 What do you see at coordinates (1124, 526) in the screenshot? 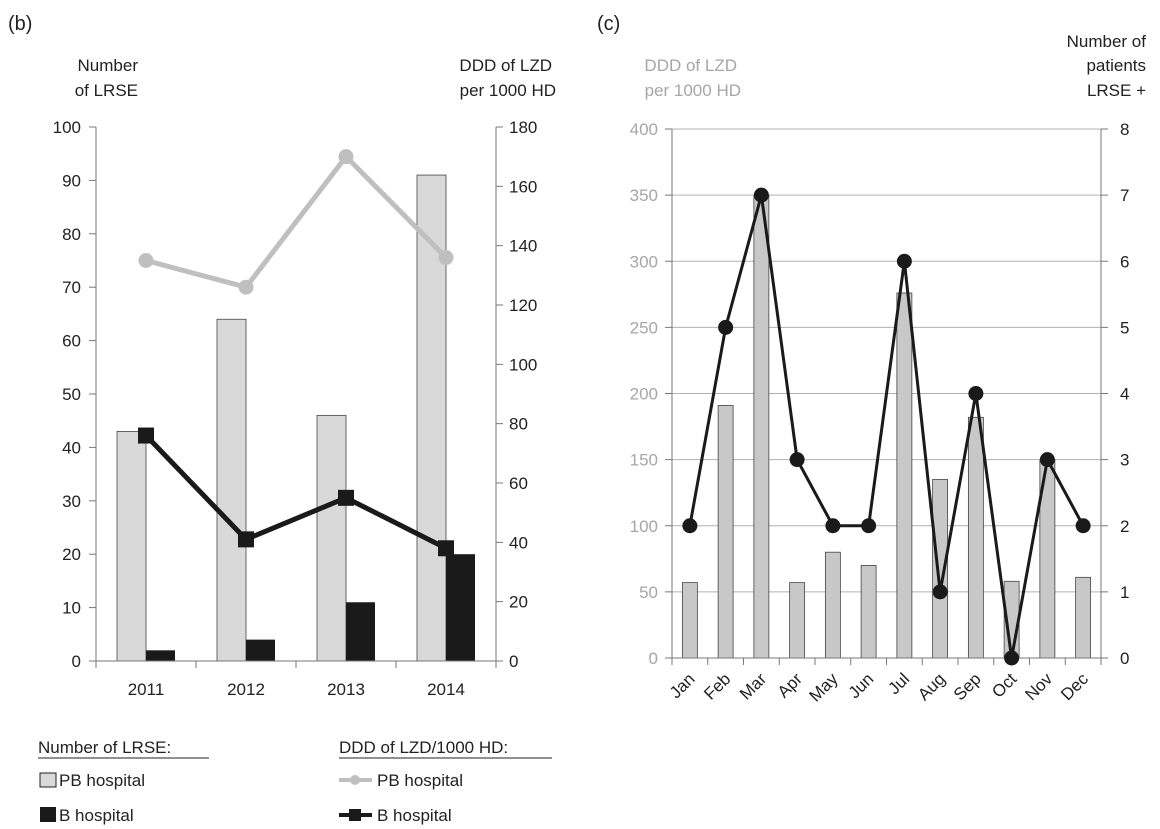
I see `c-right-tick-label: 2` at bounding box center [1124, 526].